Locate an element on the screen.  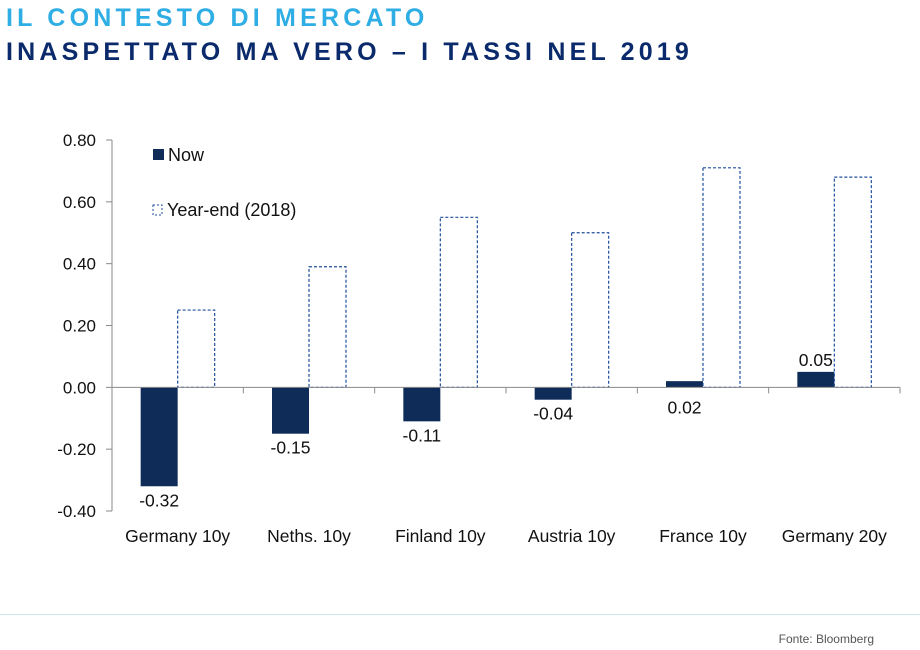
data-label-now: 0.05 is located at coordinates (816, 360).